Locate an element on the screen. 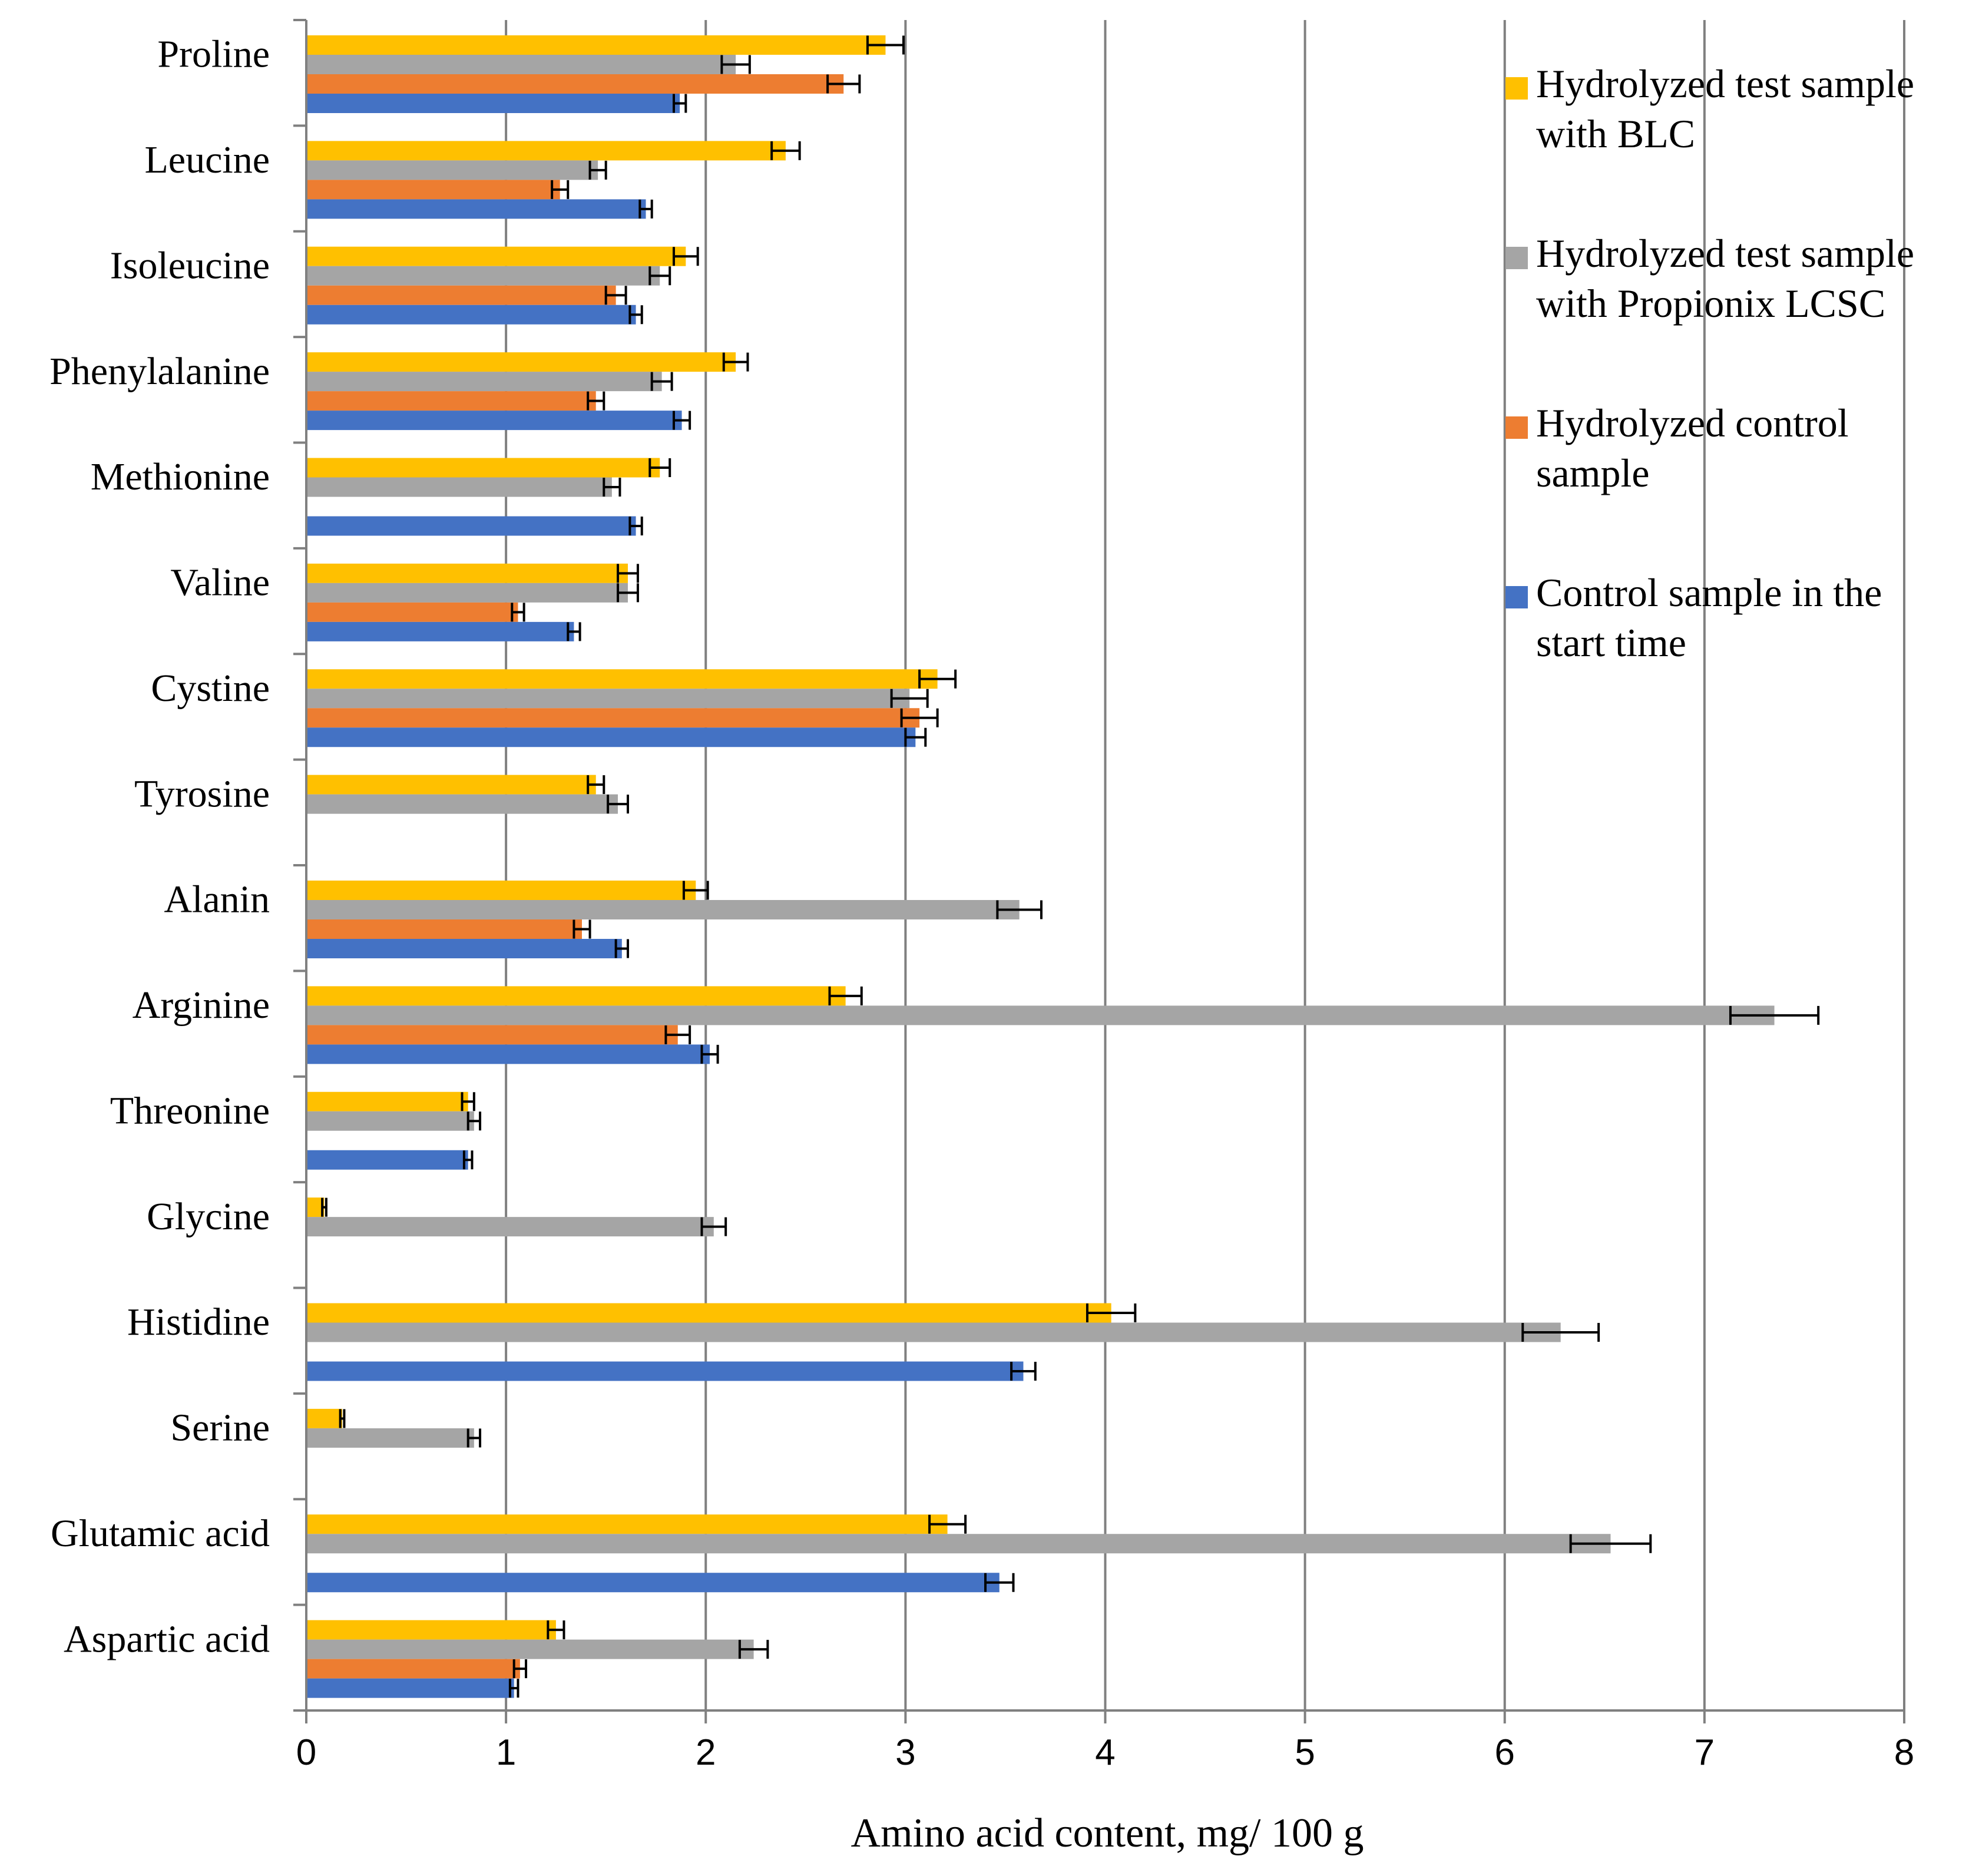  category-label-proline: Proline is located at coordinates (213, 55).